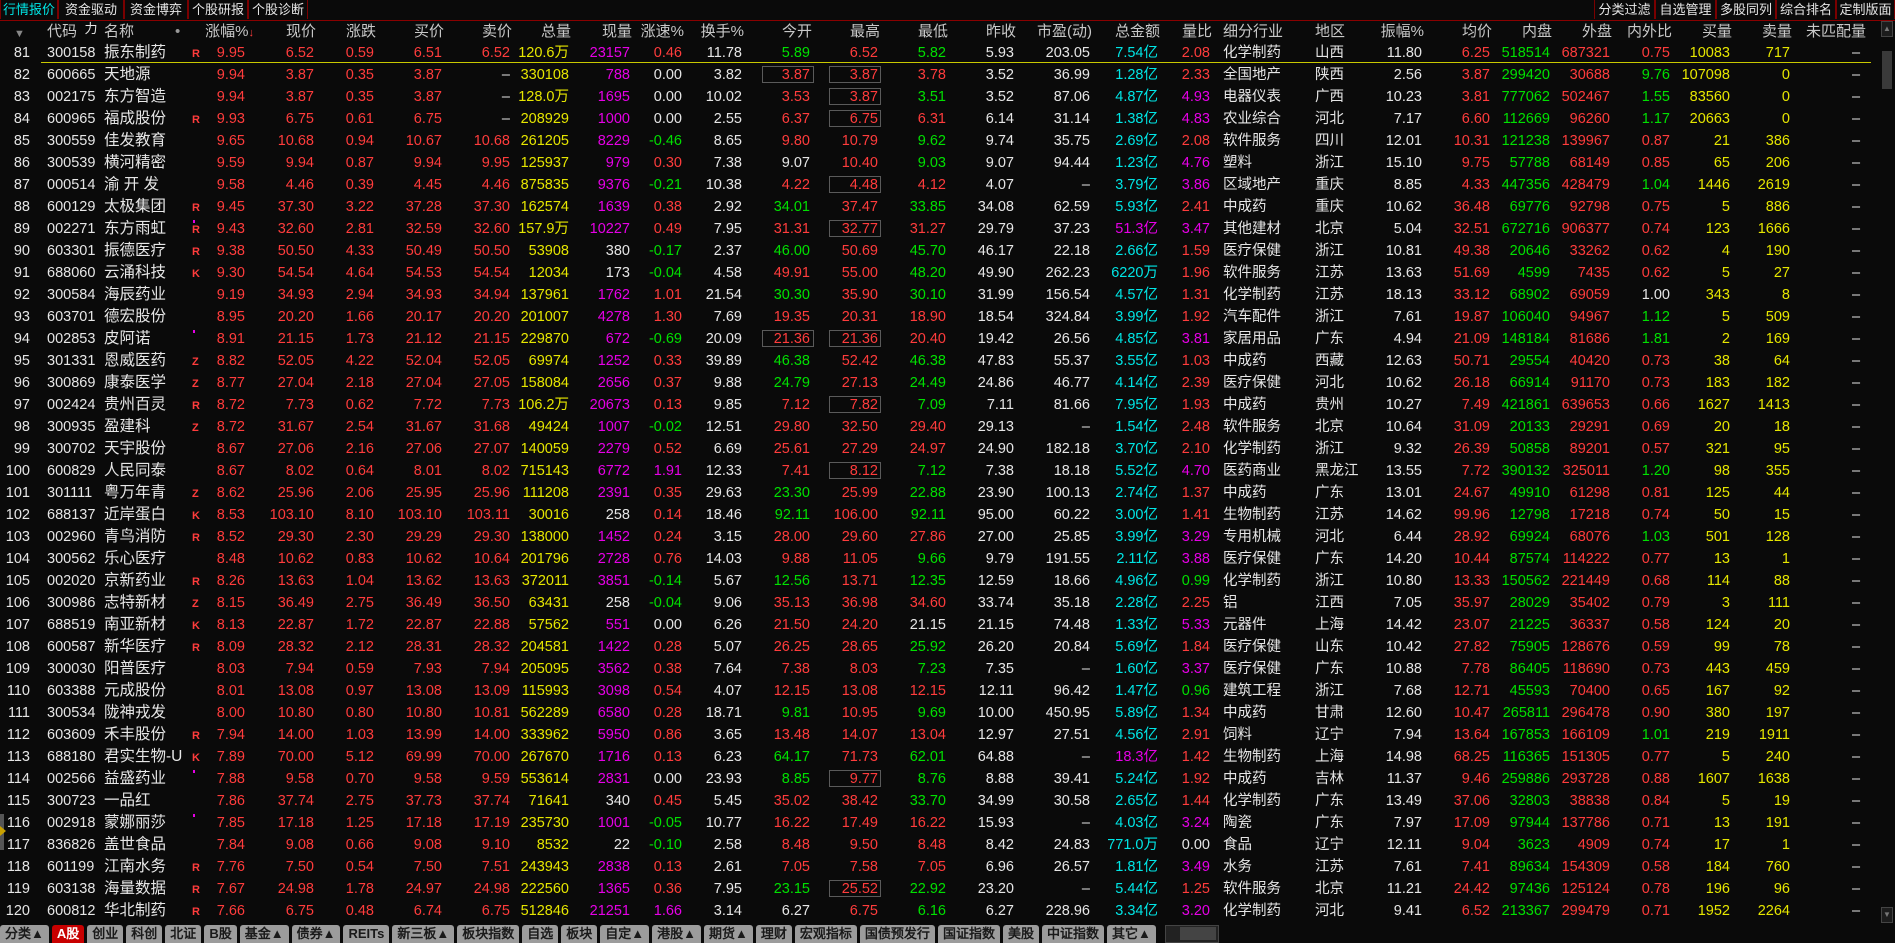 The height and width of the screenshot is (943, 1895). Describe the element at coordinates (556, 32) in the screenshot. I see `header-volume: 总量` at that location.